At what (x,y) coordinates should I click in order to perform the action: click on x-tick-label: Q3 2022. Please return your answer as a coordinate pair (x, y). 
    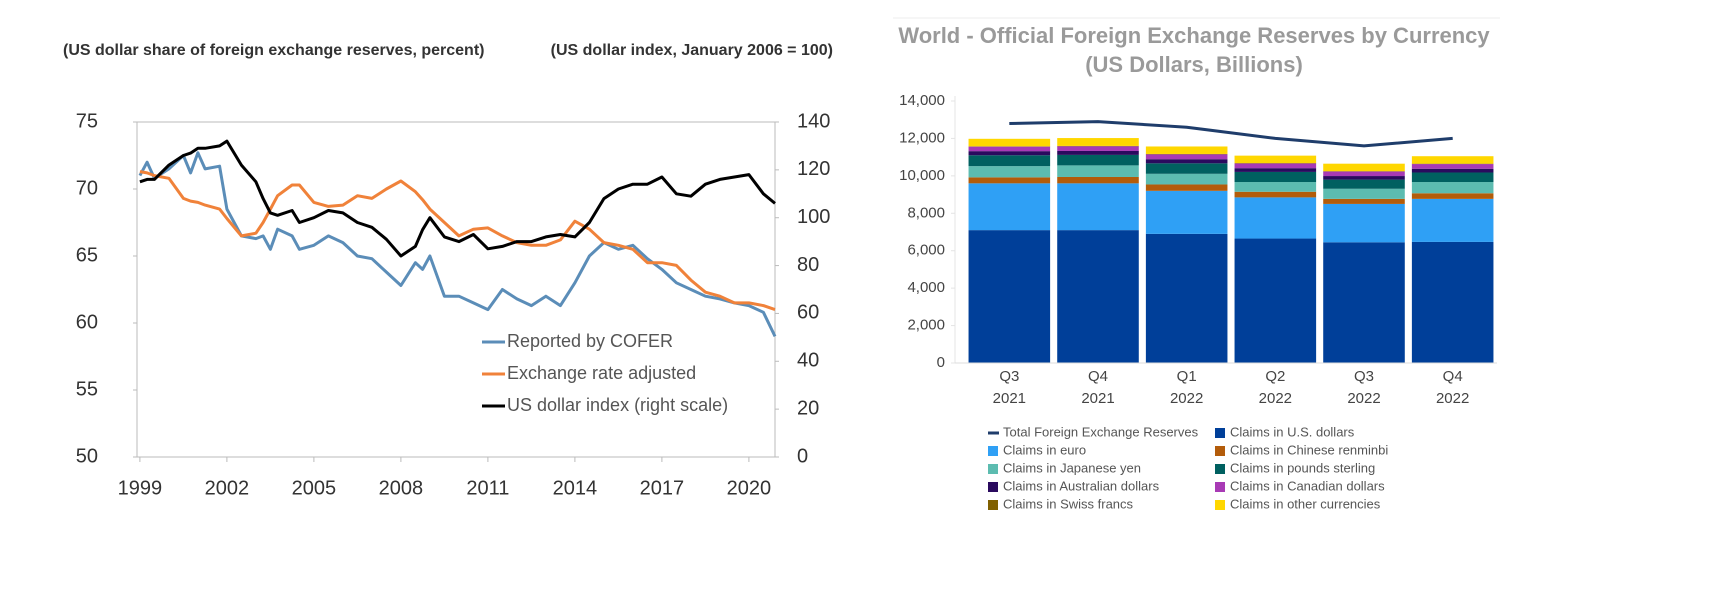
    Looking at the image, I should click on (1363, 387).